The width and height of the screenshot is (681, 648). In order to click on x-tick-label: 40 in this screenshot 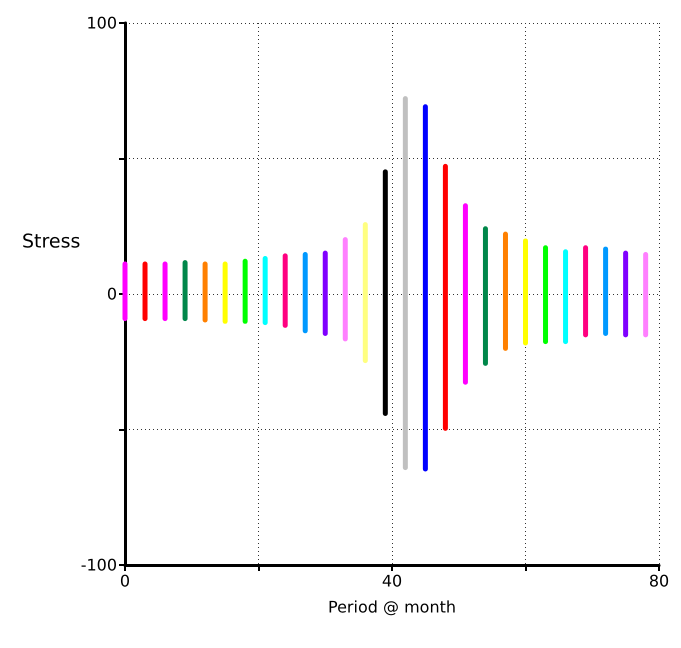, I will do `click(392, 581)`.